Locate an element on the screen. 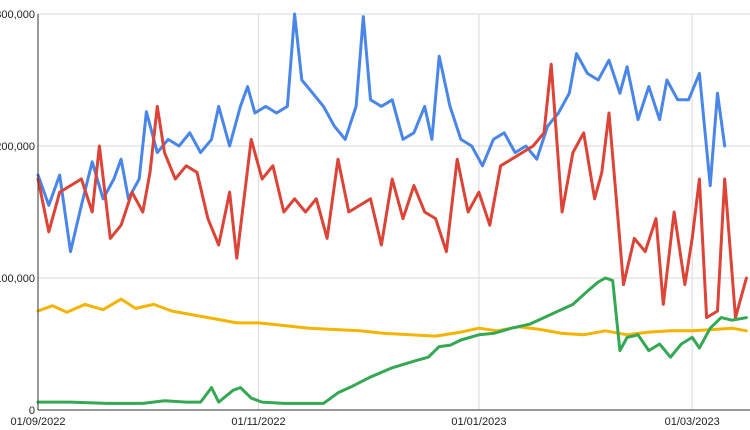  x-tick-label: 01/01/2023 is located at coordinates (478, 422).